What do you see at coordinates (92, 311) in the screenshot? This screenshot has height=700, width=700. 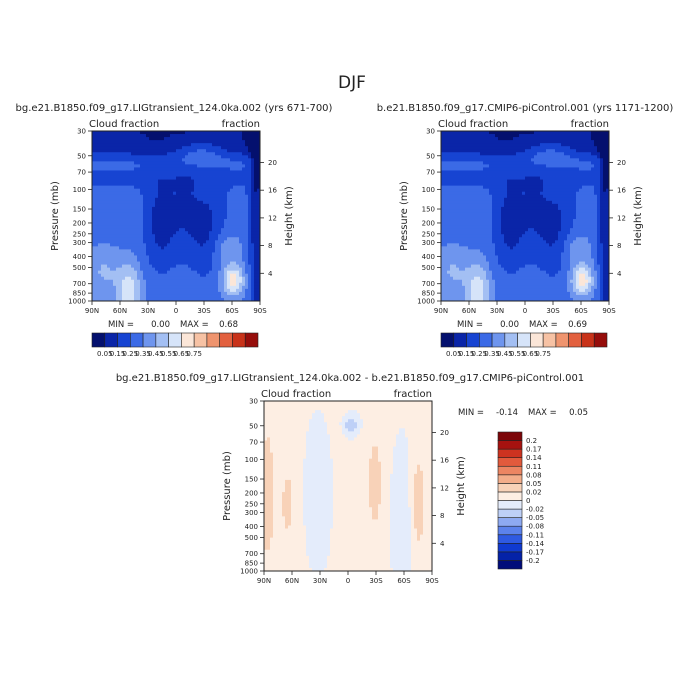 I see `x-tick-label: 90N` at bounding box center [92, 311].